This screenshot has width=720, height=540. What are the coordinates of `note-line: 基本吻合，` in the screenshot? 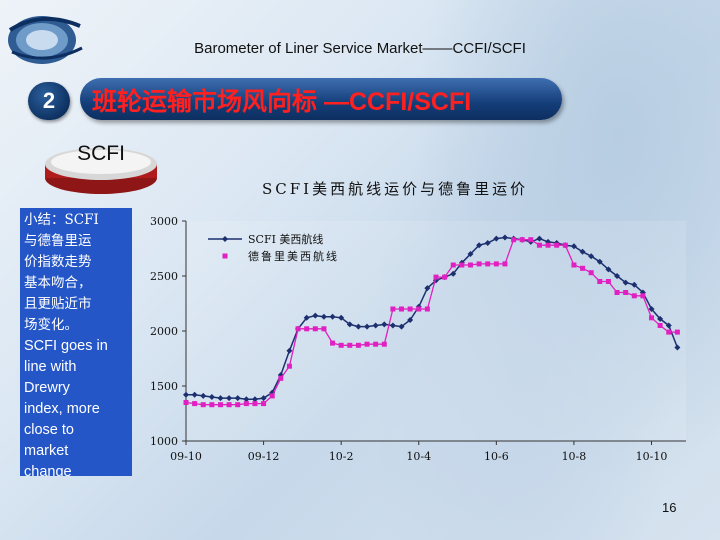 It's located at (58, 283).